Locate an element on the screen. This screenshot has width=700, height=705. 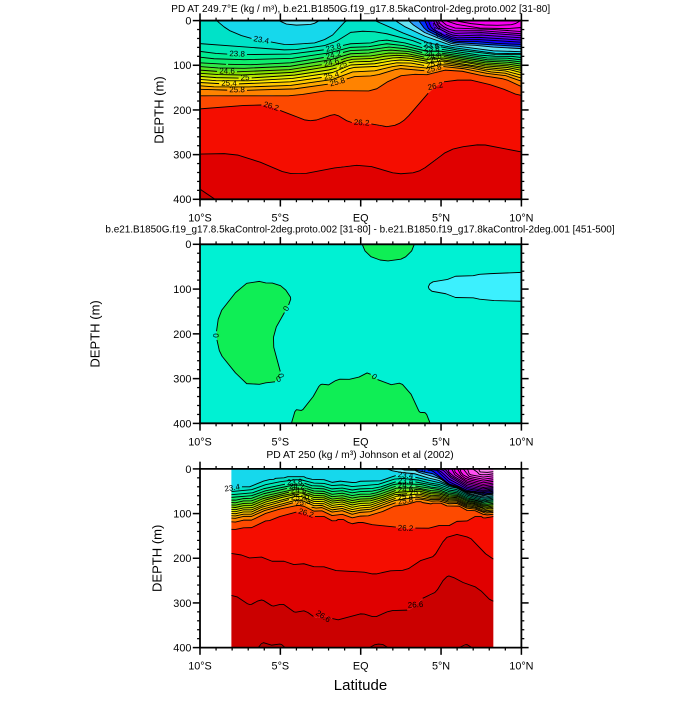
svg-text:PD AT 250 (kg / m³) Johnson et: PD AT 250 (kg / m³) Johnson et al (2002) is located at coordinates (359, 455).